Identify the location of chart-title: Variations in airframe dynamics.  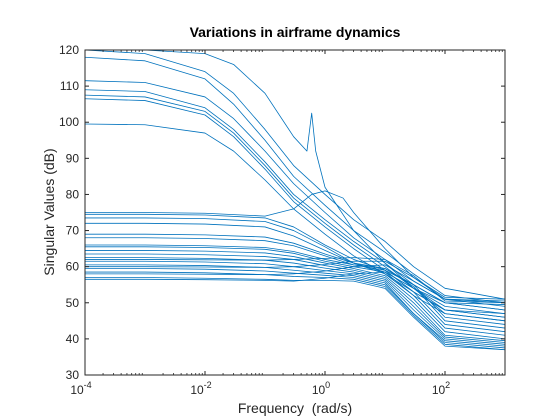
(295, 32).